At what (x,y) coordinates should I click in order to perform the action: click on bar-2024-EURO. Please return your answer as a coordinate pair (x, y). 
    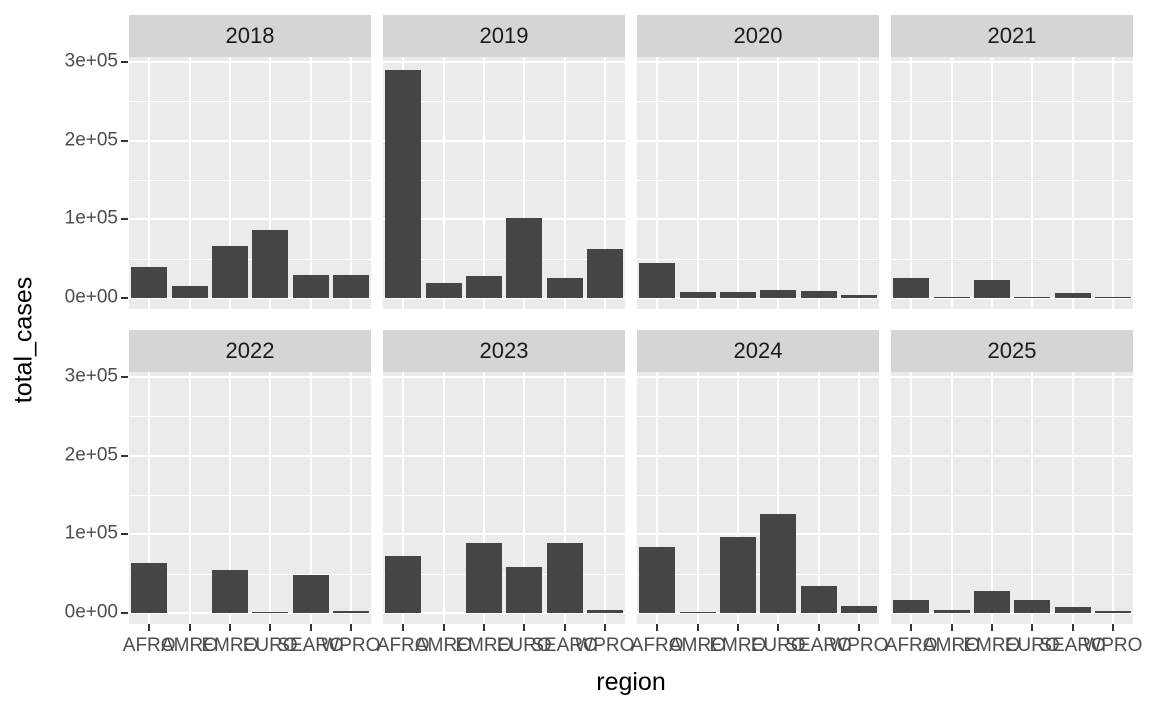
    Looking at the image, I should click on (778, 563).